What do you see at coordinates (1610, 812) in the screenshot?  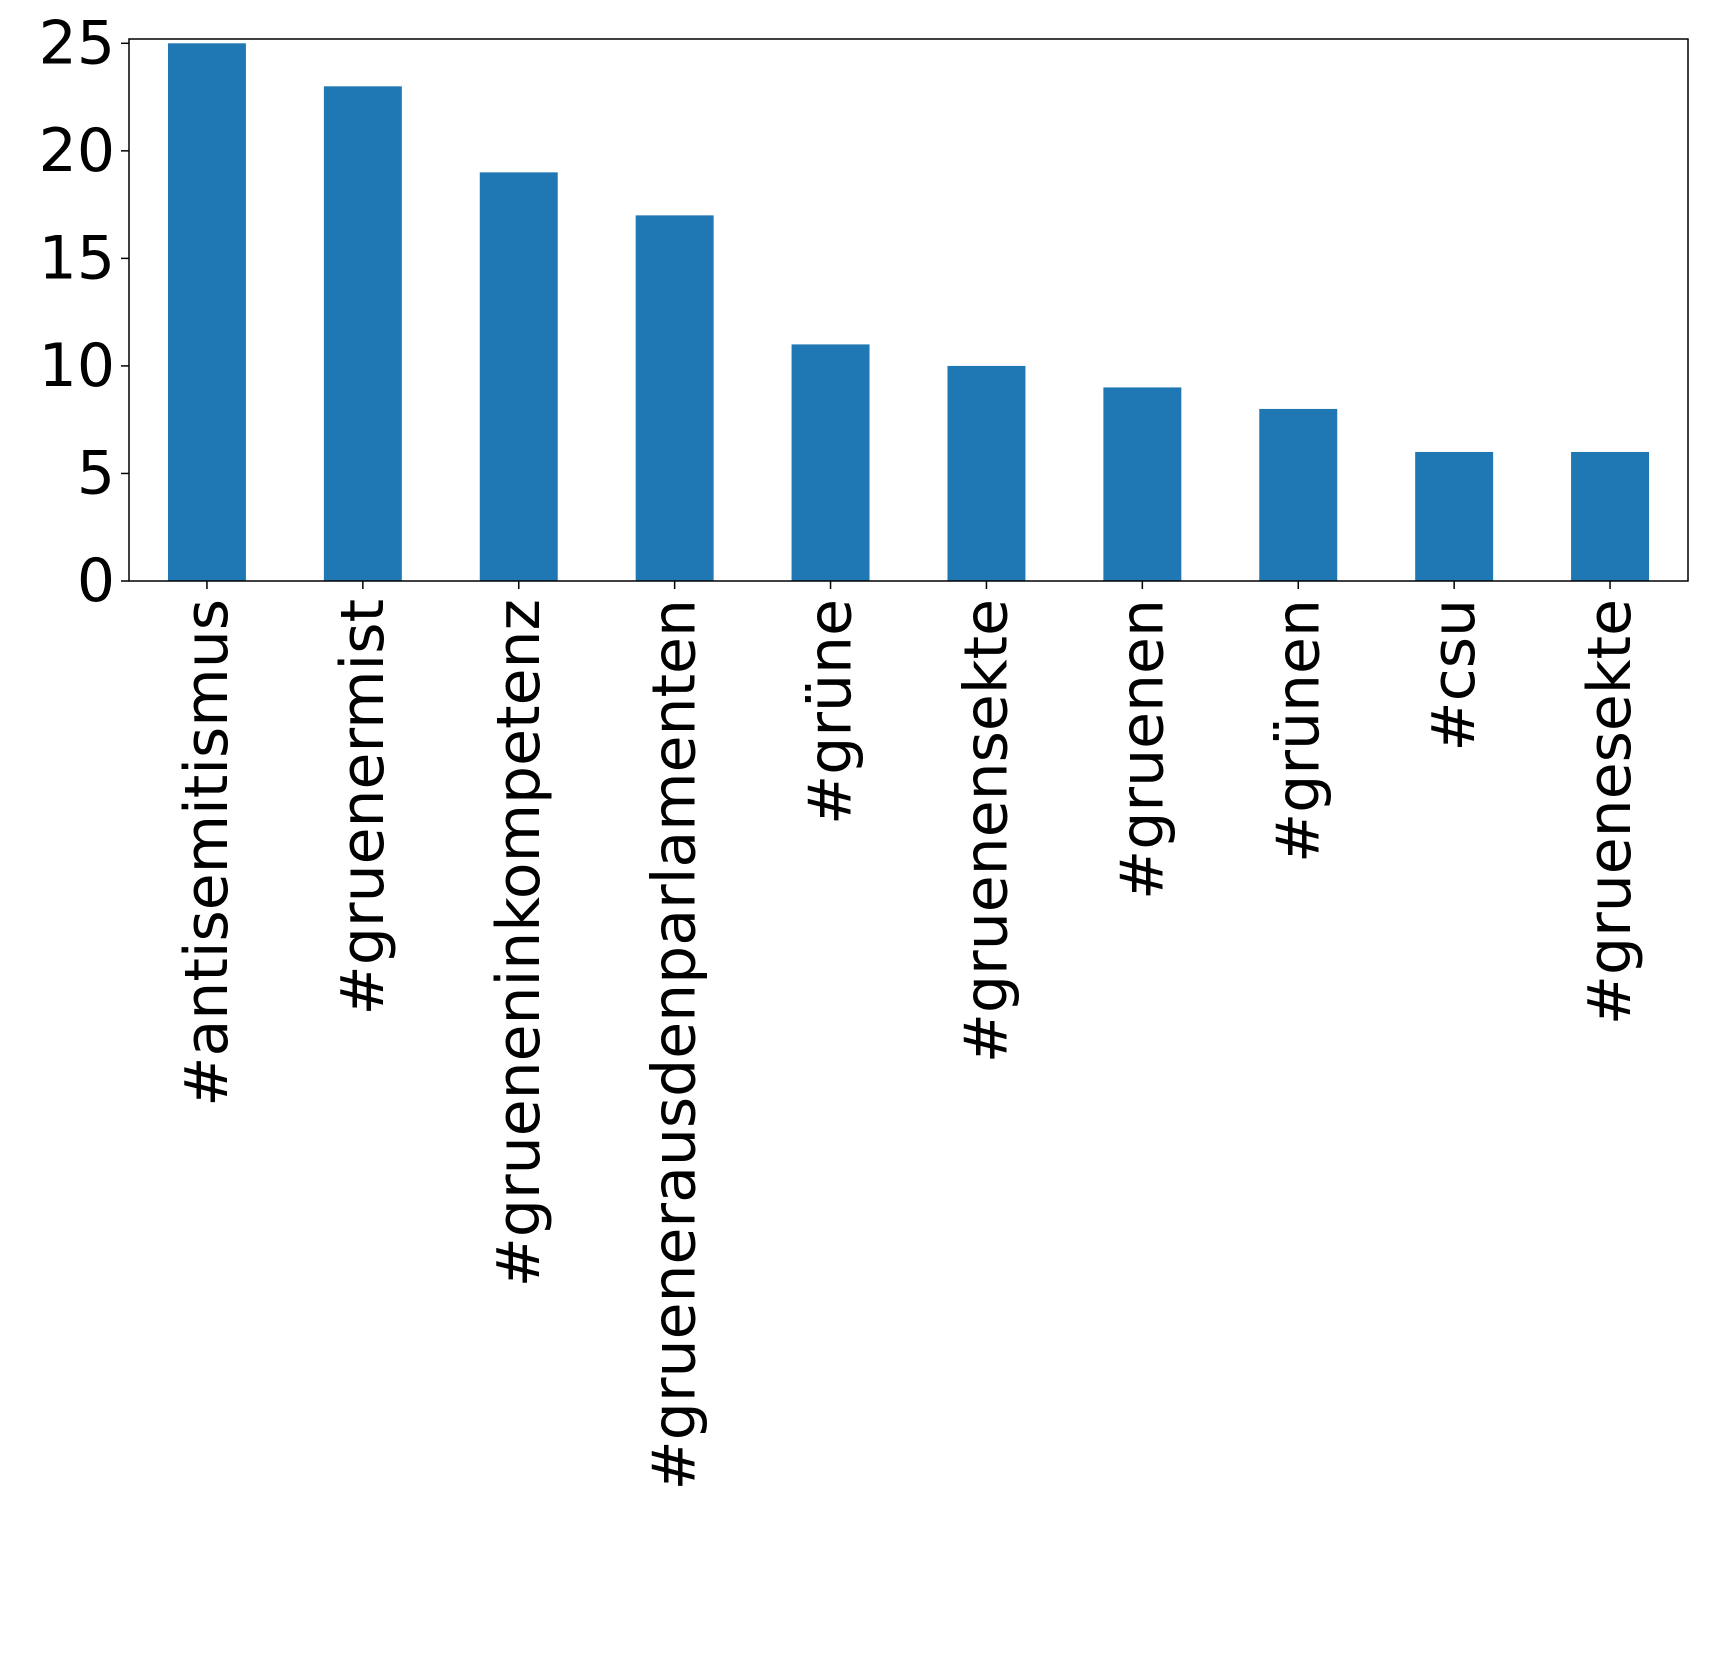 I see `x-tick-label: #gruenesekte` at bounding box center [1610, 812].